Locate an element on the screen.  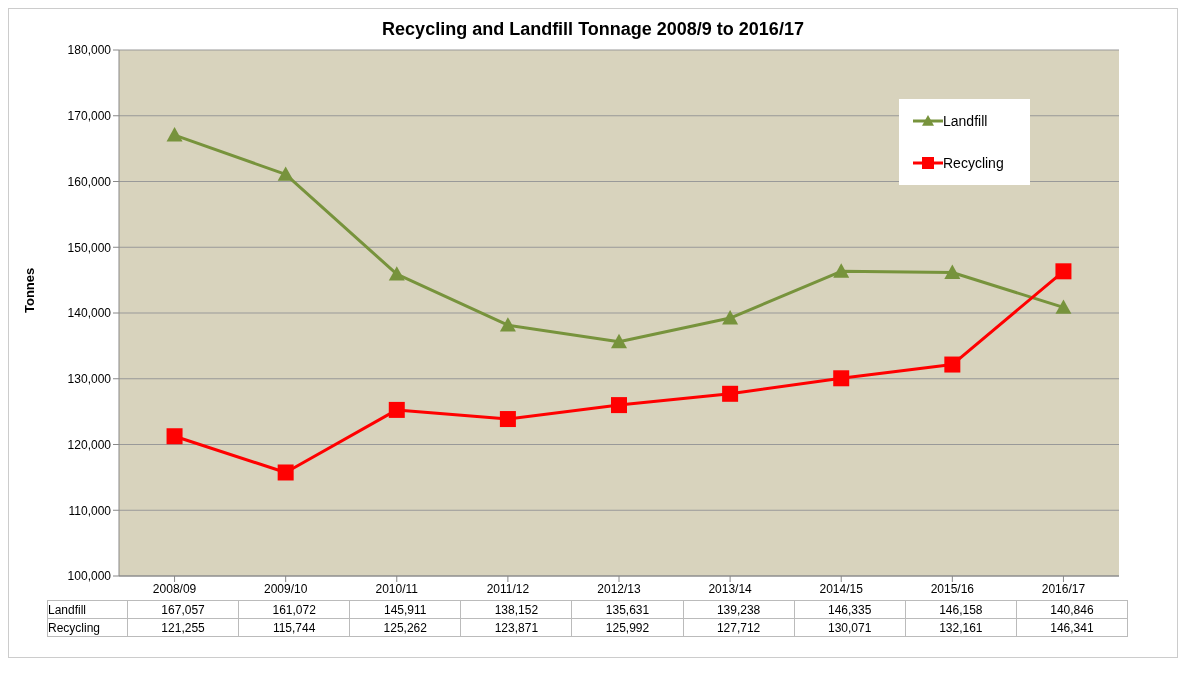
text: Recycling is located at coordinates (74, 627).